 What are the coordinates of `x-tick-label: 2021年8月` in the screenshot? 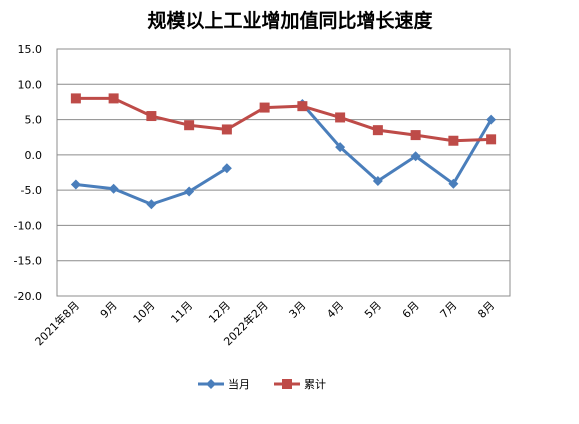 It's located at (57, 323).